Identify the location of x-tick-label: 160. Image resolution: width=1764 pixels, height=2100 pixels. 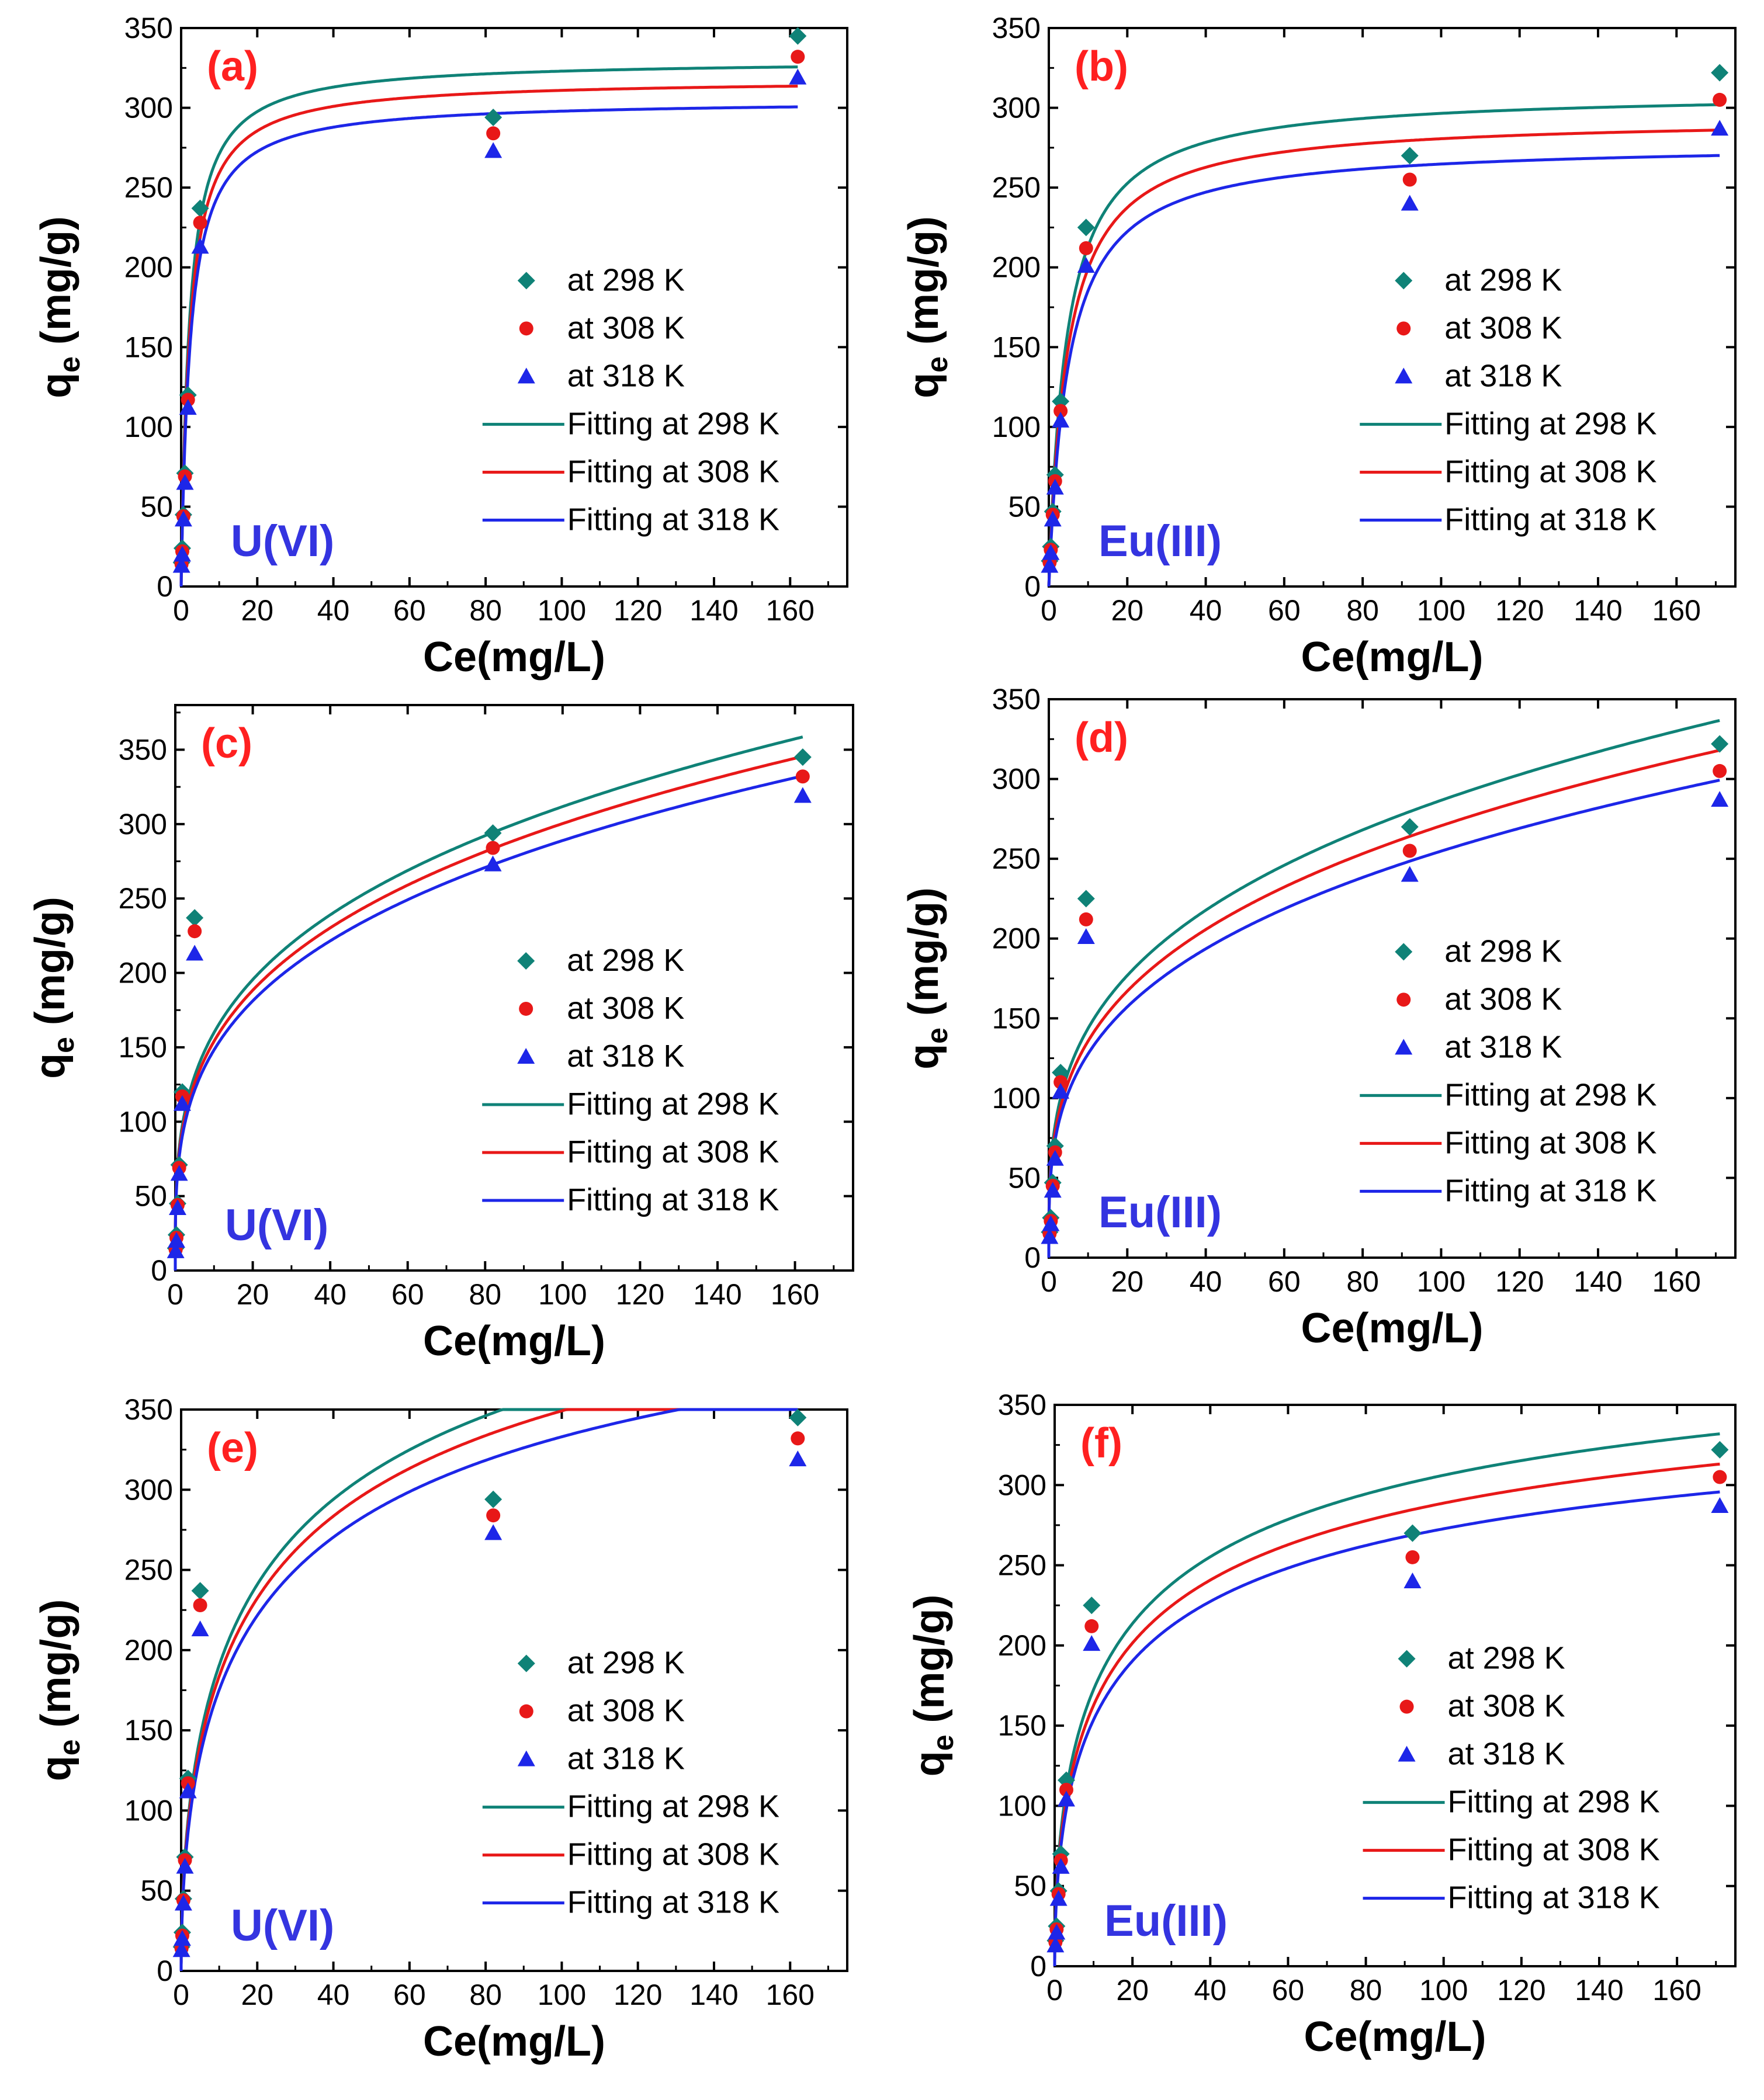
(1676, 1281).